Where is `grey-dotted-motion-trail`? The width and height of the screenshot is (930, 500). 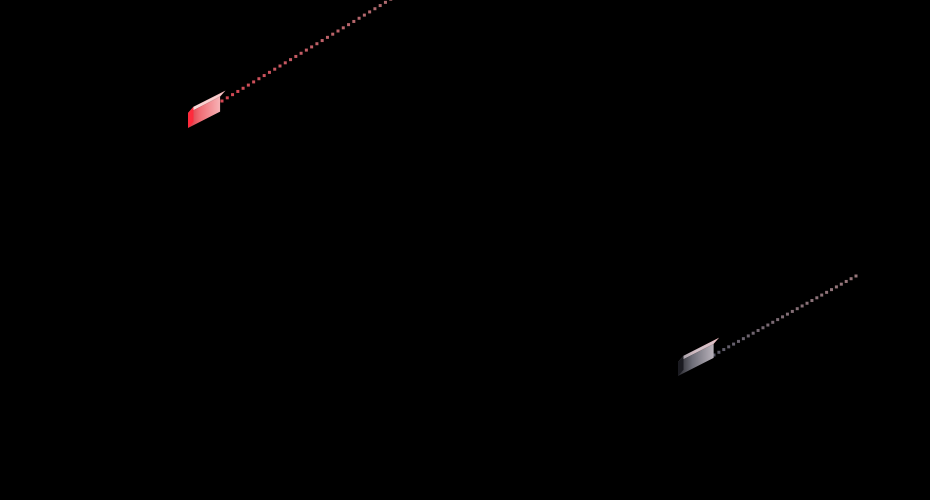
grey-dotted-motion-trail is located at coordinates (785, 315).